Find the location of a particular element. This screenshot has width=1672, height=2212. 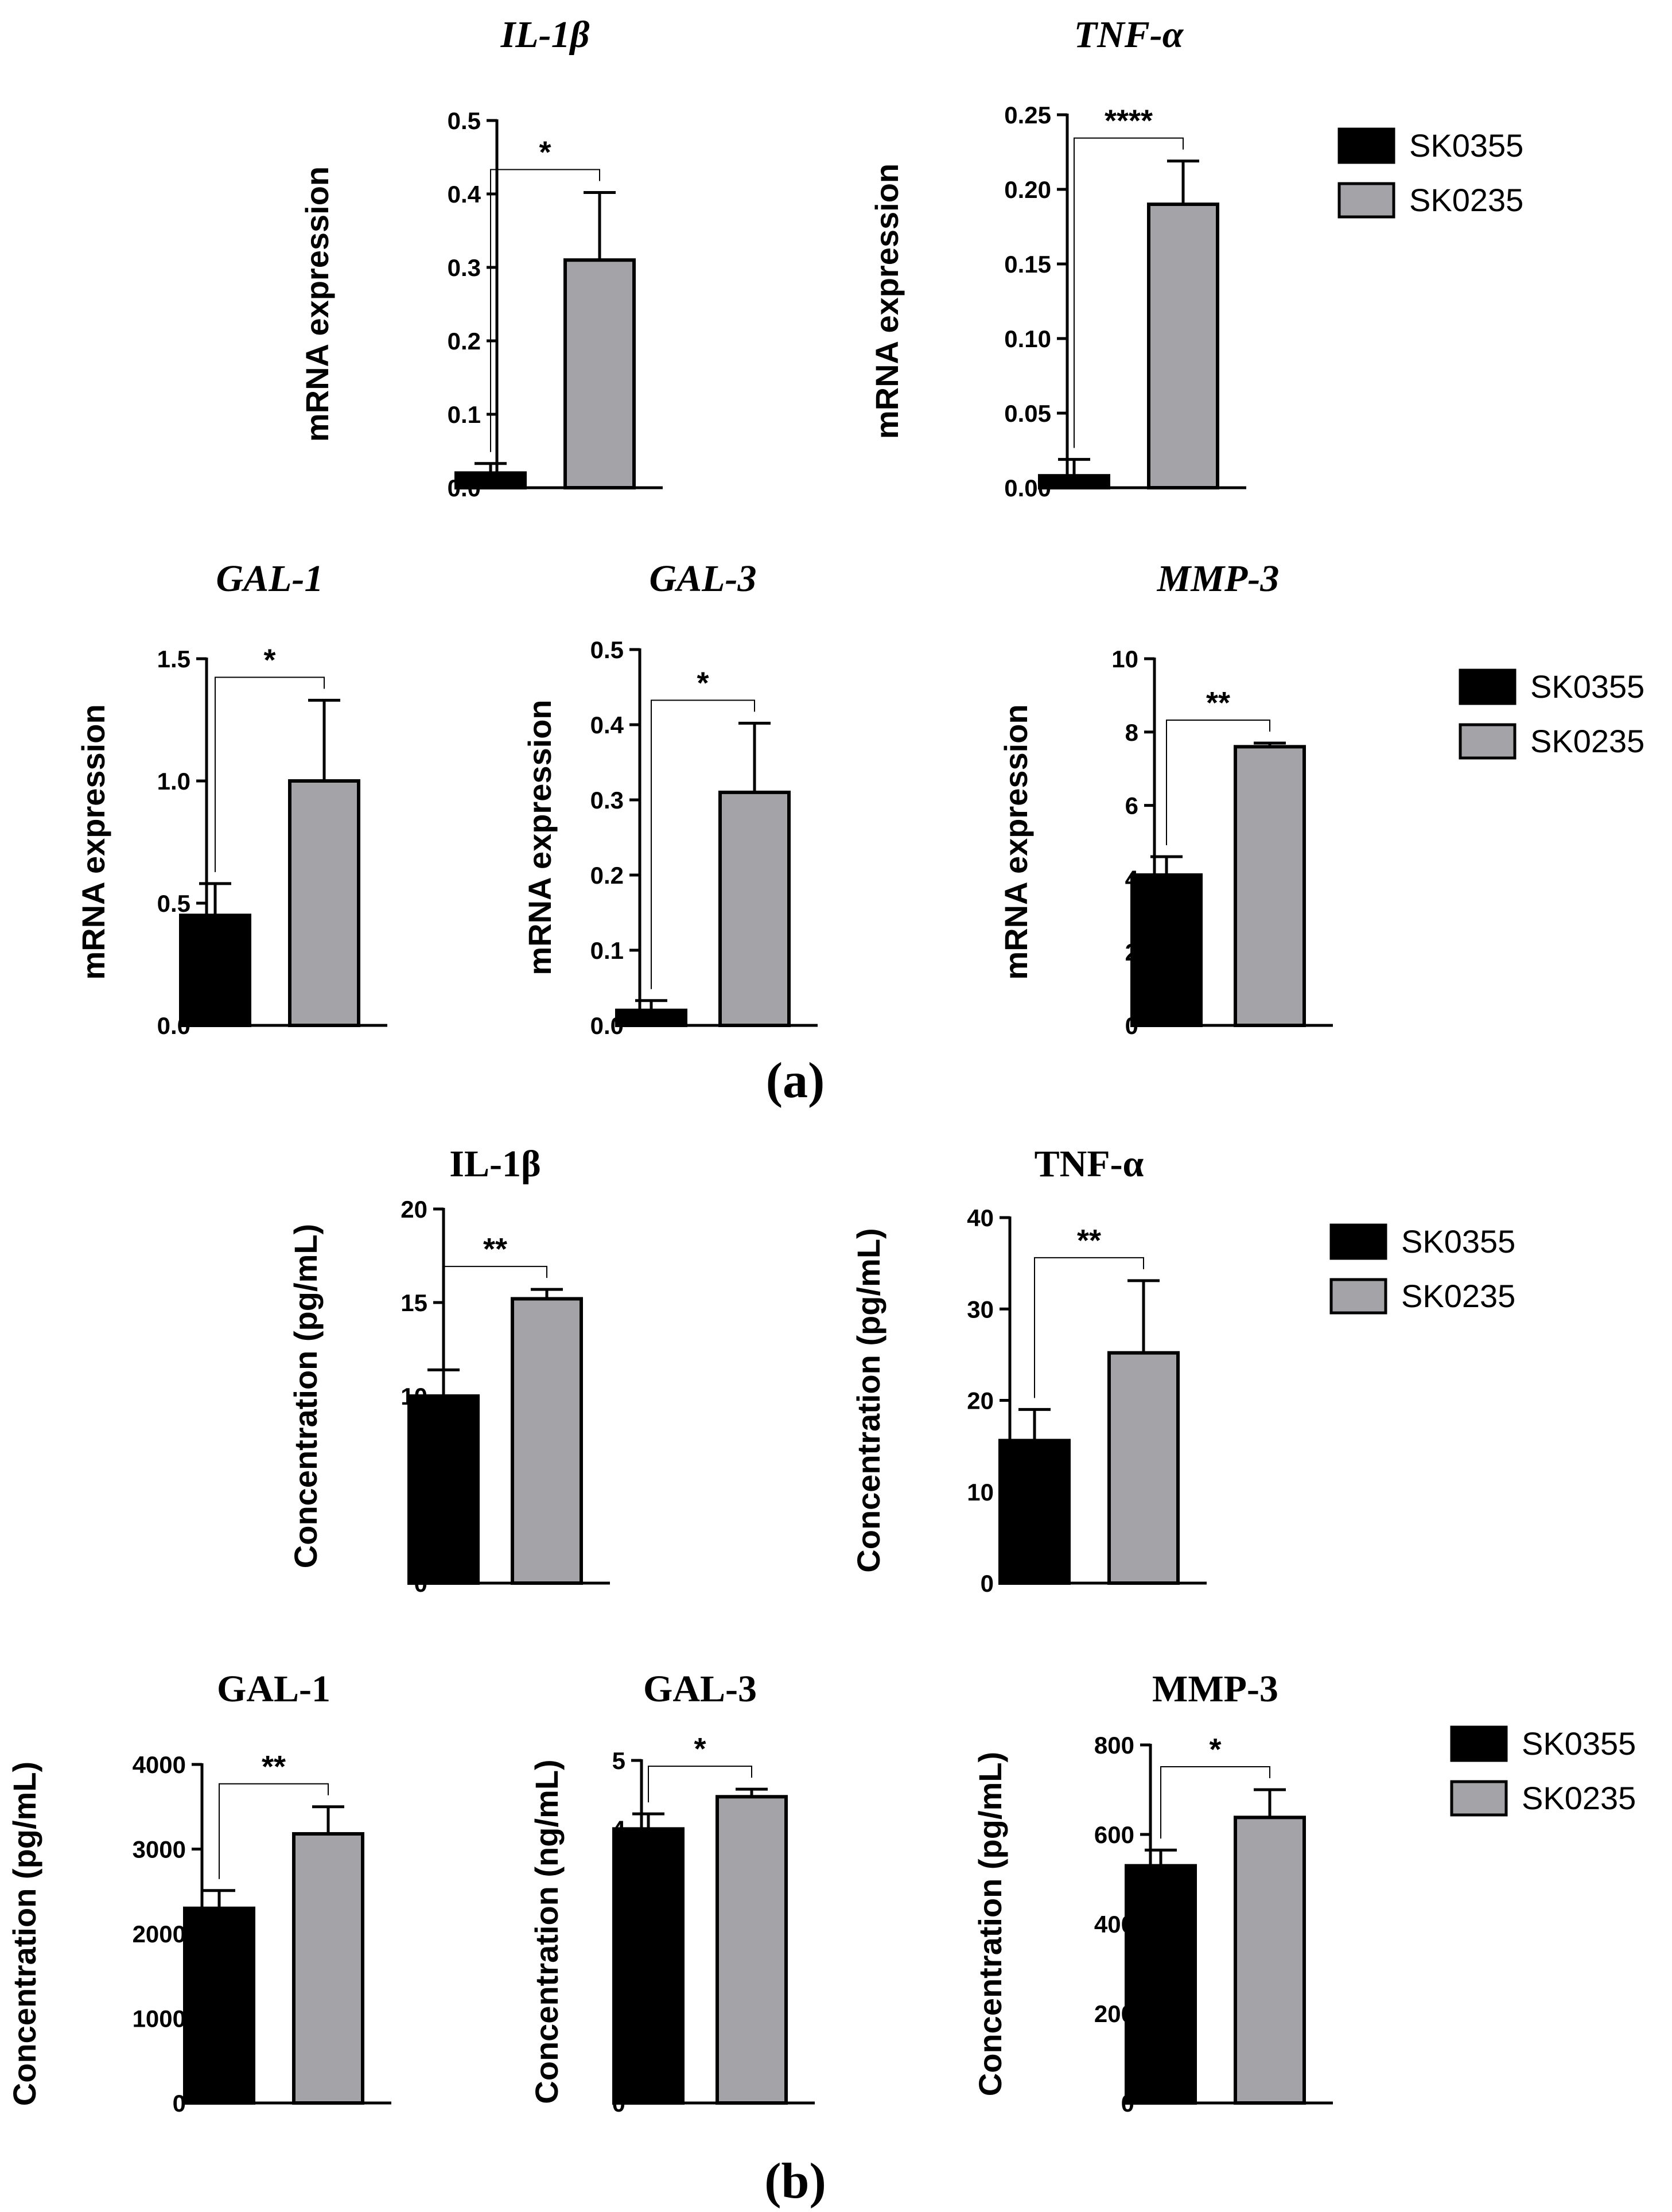

y-tick-label: 40 is located at coordinates (980, 1217).